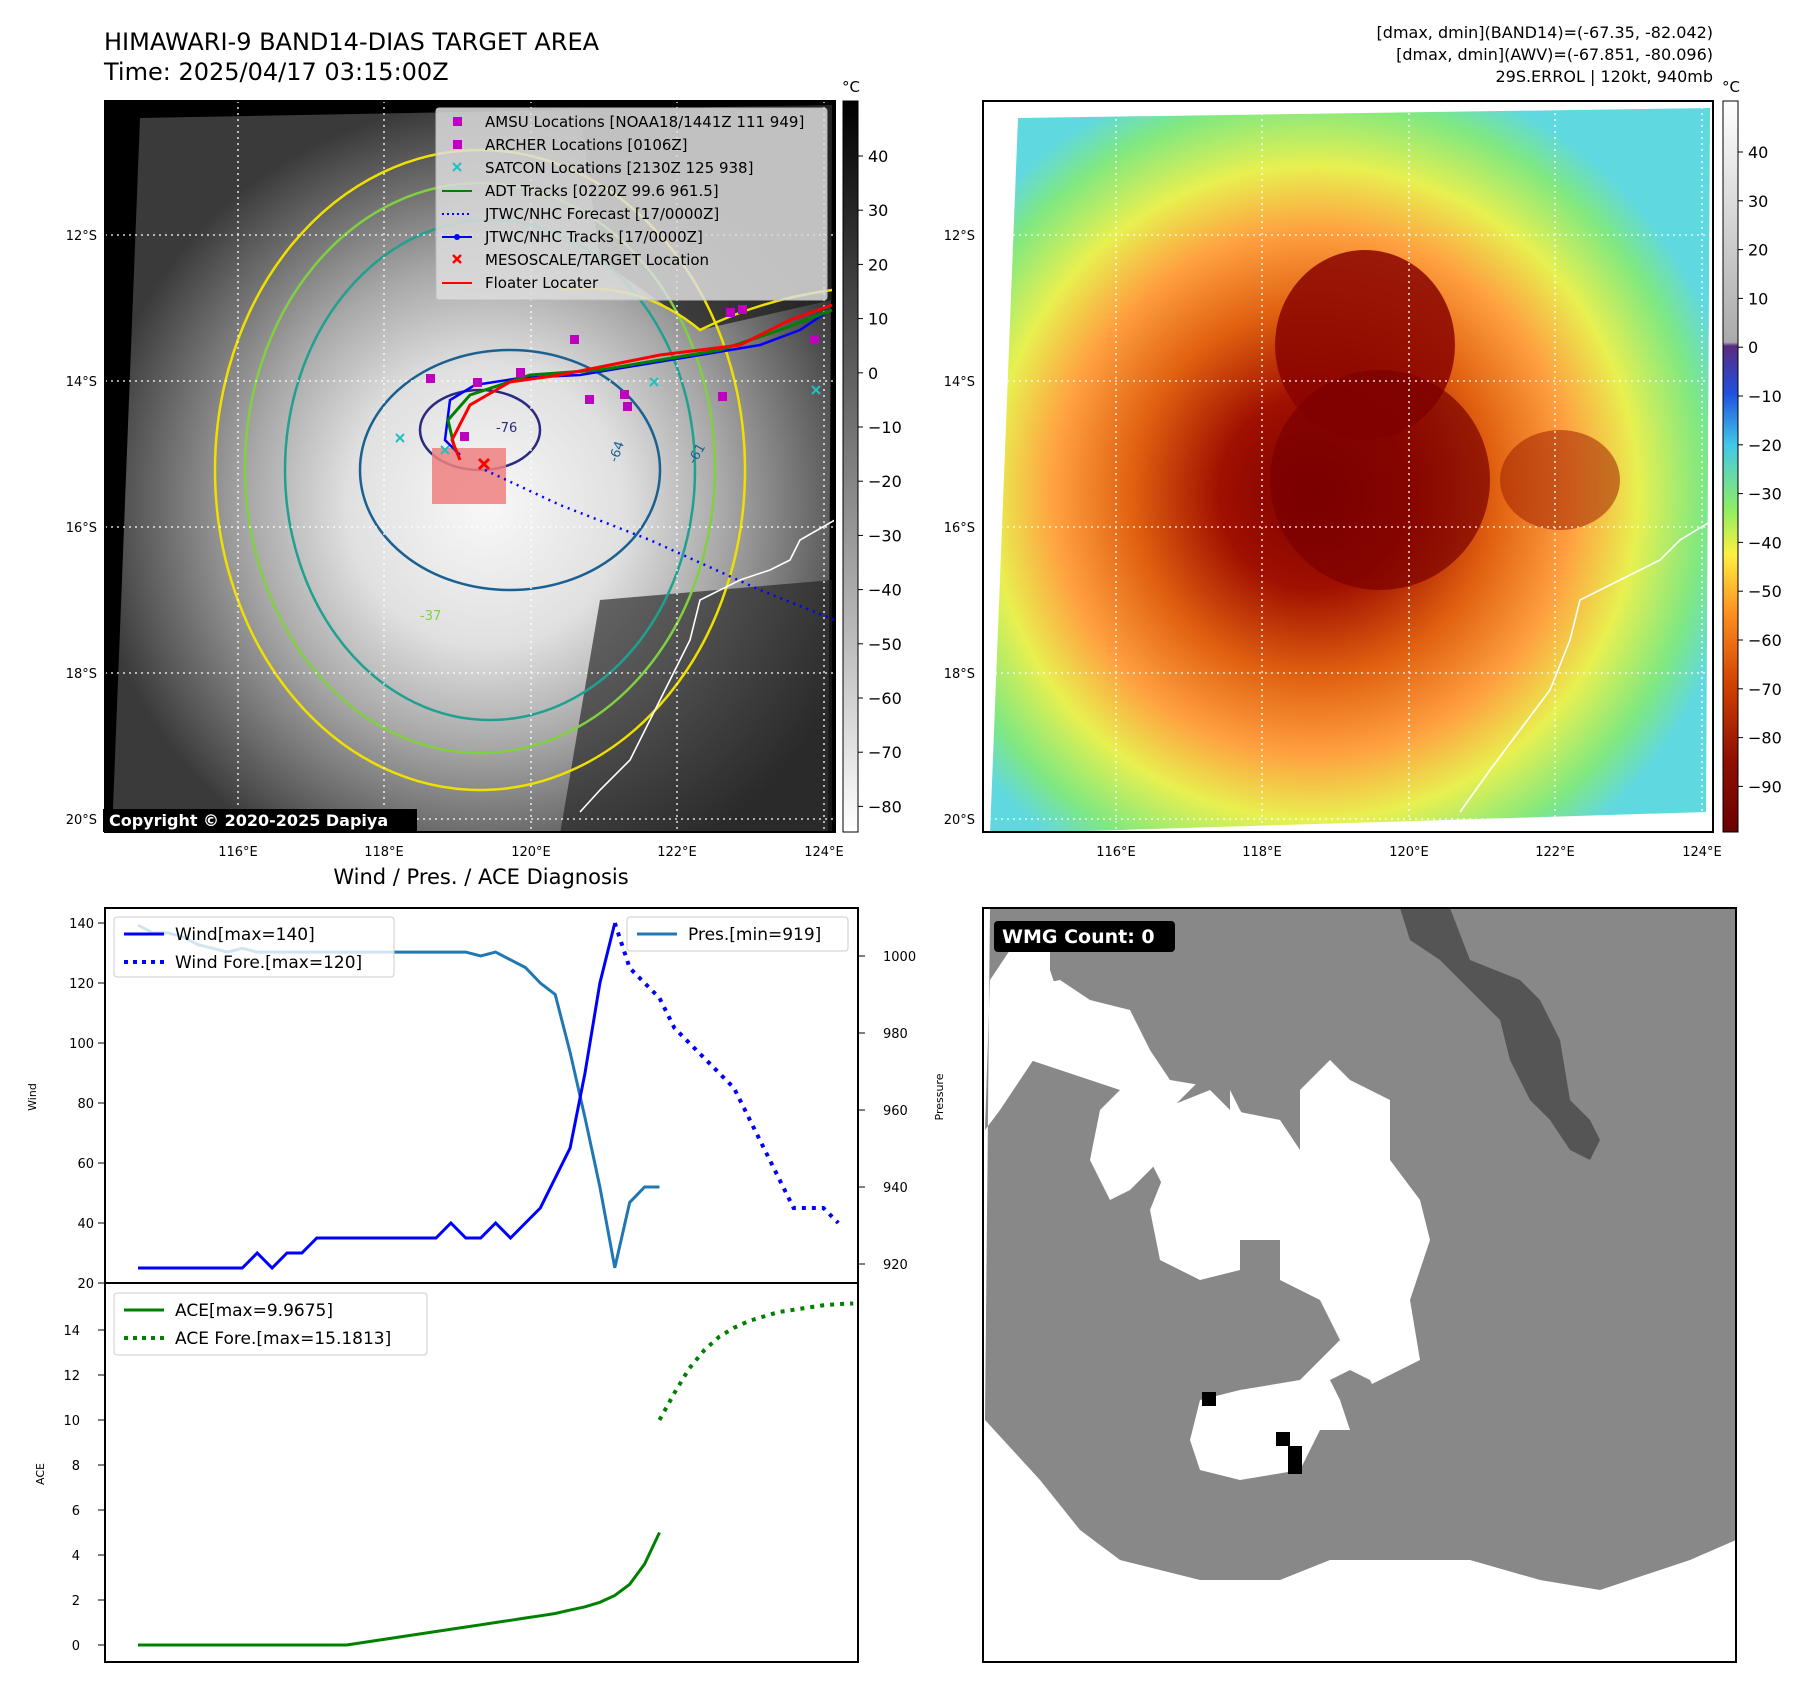  What do you see at coordinates (755, 1361) in the screenshot?
I see `ace-forecast-series-line` at bounding box center [755, 1361].